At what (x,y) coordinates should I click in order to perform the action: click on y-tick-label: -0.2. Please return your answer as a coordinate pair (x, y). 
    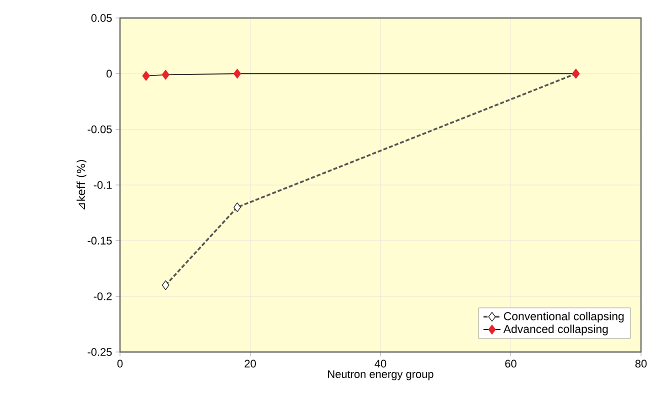
    Looking at the image, I should click on (103, 296).